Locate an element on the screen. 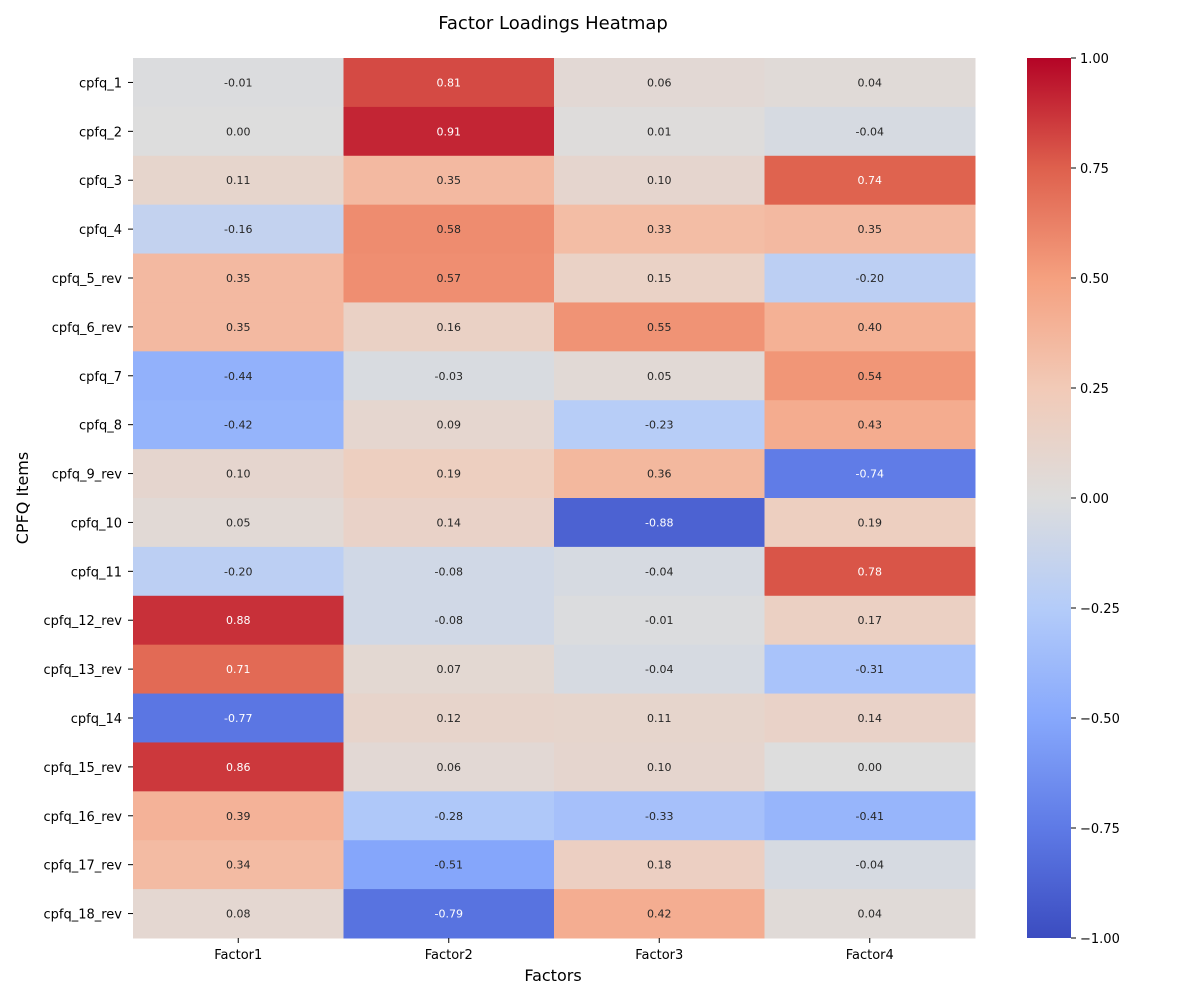  cell-value-label: -0.01 is located at coordinates (238, 82).